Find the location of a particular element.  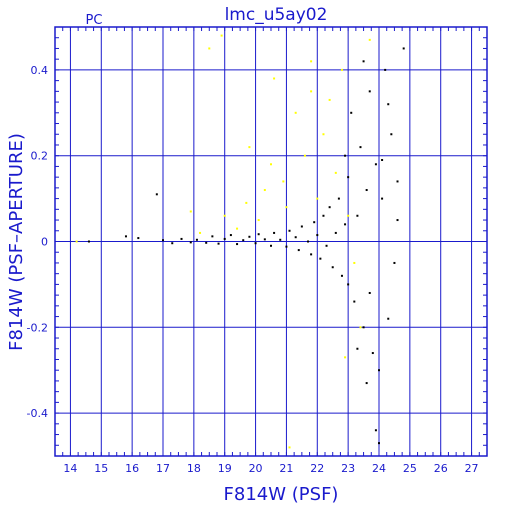

x-tick-label: 16 is located at coordinates (132, 468).